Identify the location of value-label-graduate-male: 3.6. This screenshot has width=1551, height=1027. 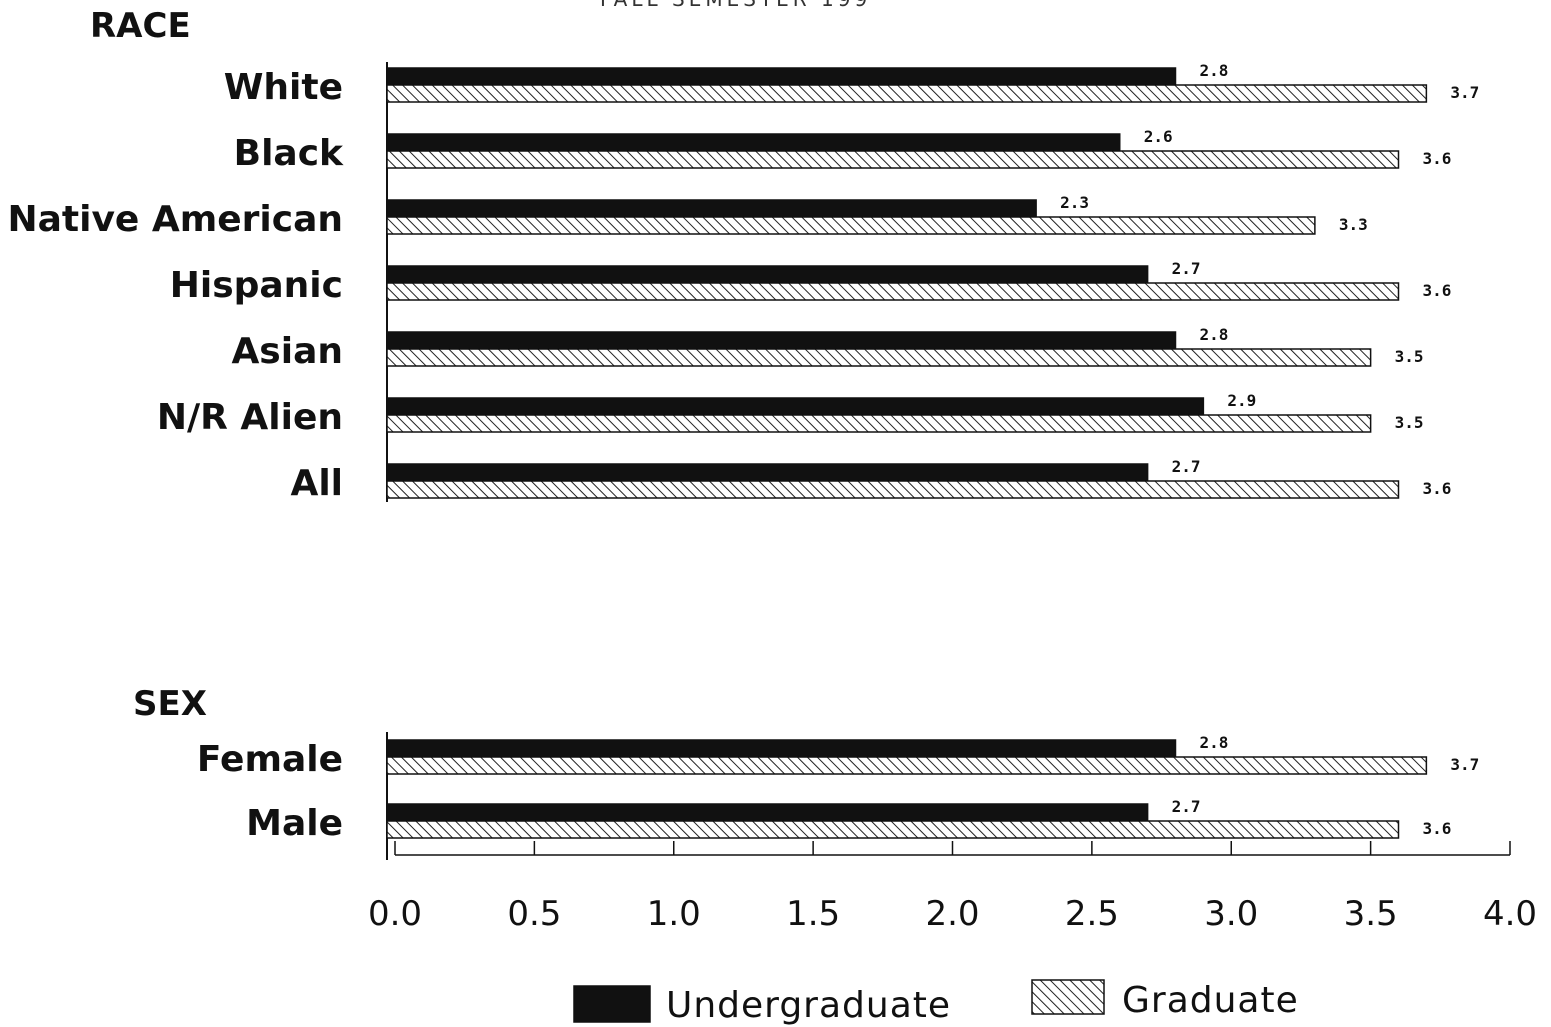
(1437, 828).